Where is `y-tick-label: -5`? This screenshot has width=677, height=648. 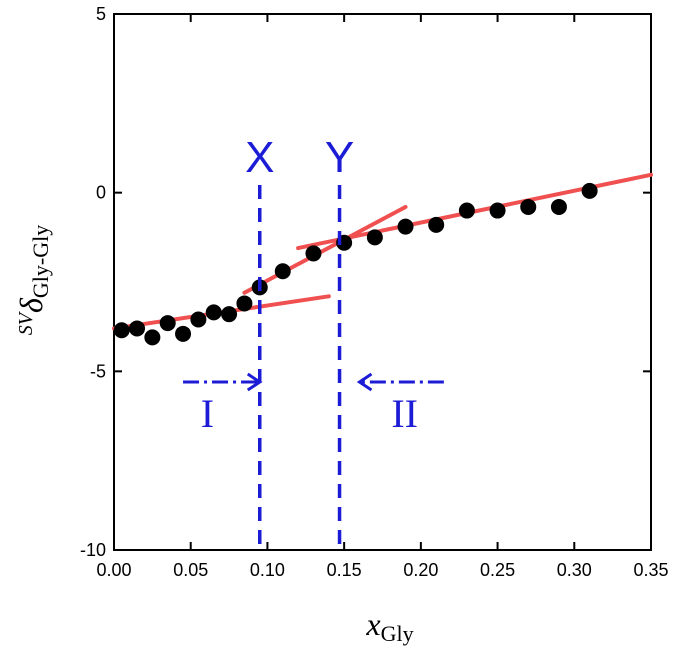
y-tick-label: -5 is located at coordinates (98, 371).